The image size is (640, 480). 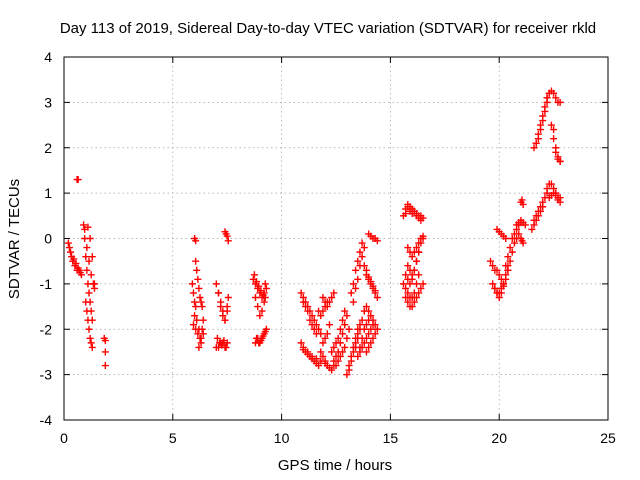 What do you see at coordinates (557, 150) in the screenshot?
I see `series-arc-43b` at bounding box center [557, 150].